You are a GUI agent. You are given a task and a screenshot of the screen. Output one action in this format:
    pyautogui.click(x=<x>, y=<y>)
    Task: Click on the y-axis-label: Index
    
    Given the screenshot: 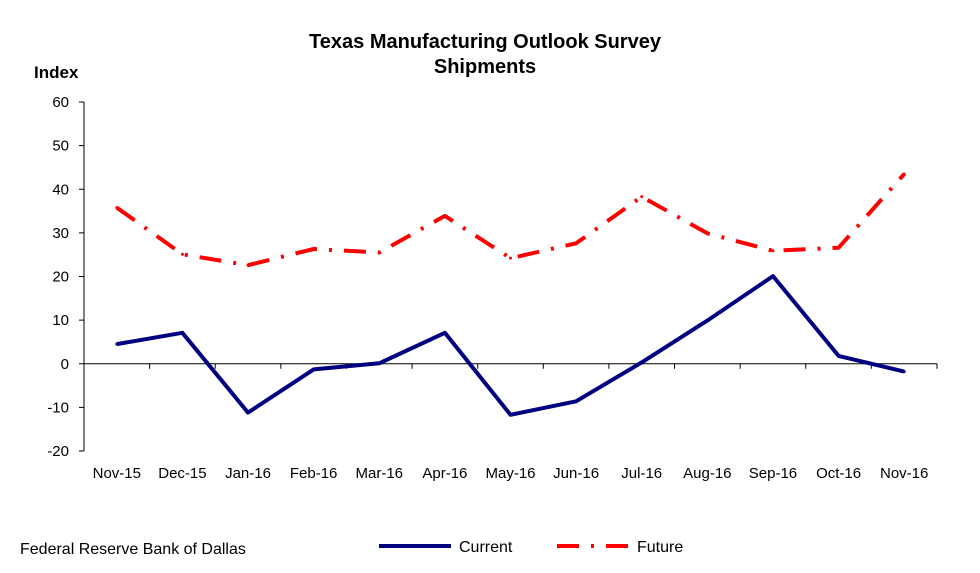 What is the action you would take?
    pyautogui.click(x=56, y=72)
    